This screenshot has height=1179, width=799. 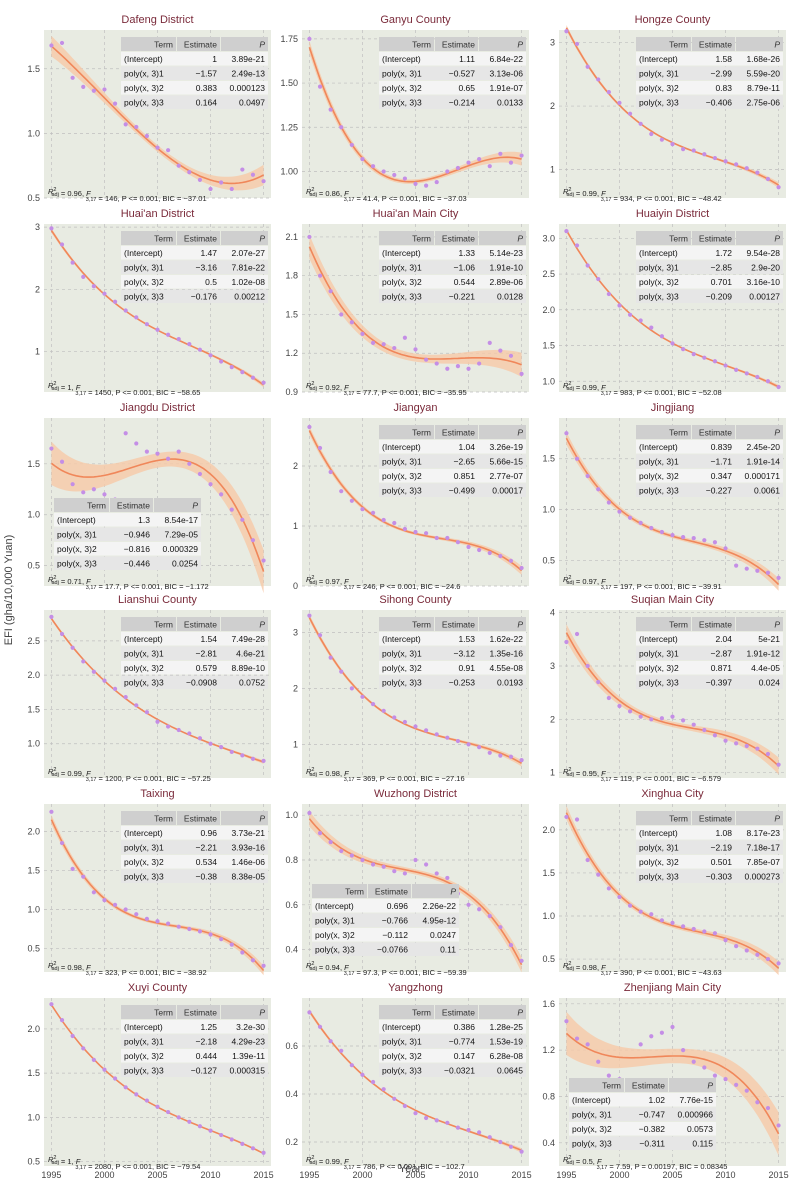 What do you see at coordinates (652, 1144) in the screenshot?
I see `table-estimate: −0.311` at bounding box center [652, 1144].